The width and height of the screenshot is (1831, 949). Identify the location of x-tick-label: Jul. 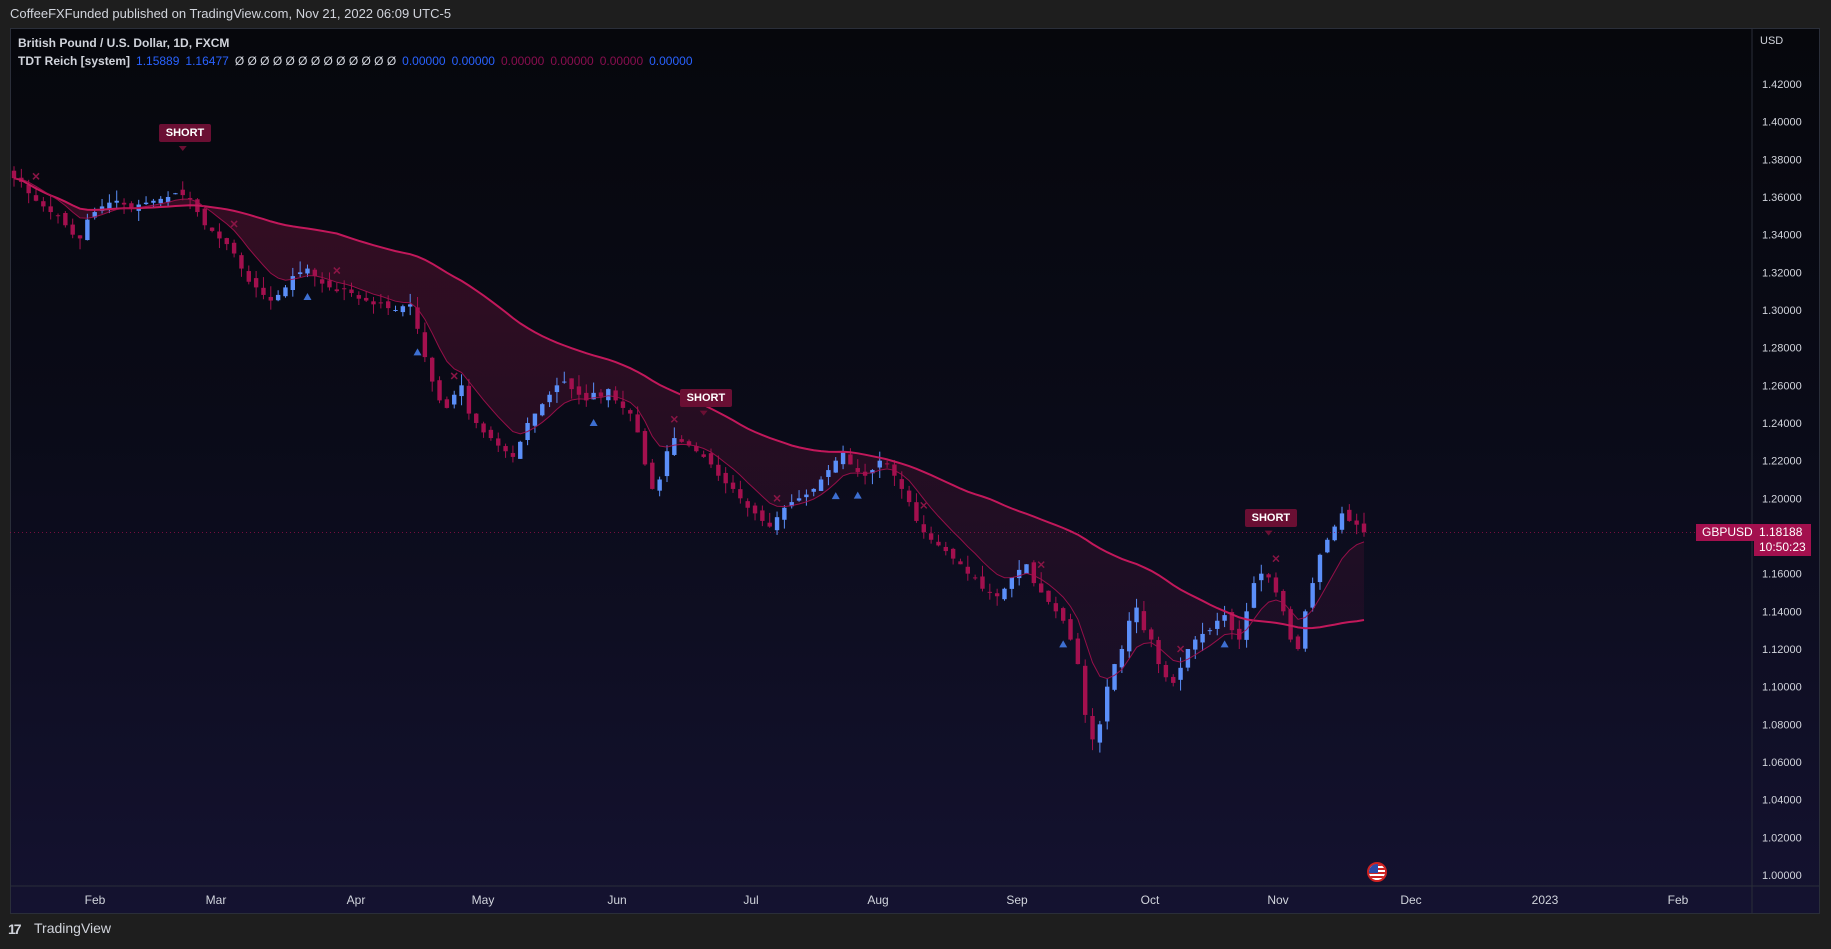
(750, 900).